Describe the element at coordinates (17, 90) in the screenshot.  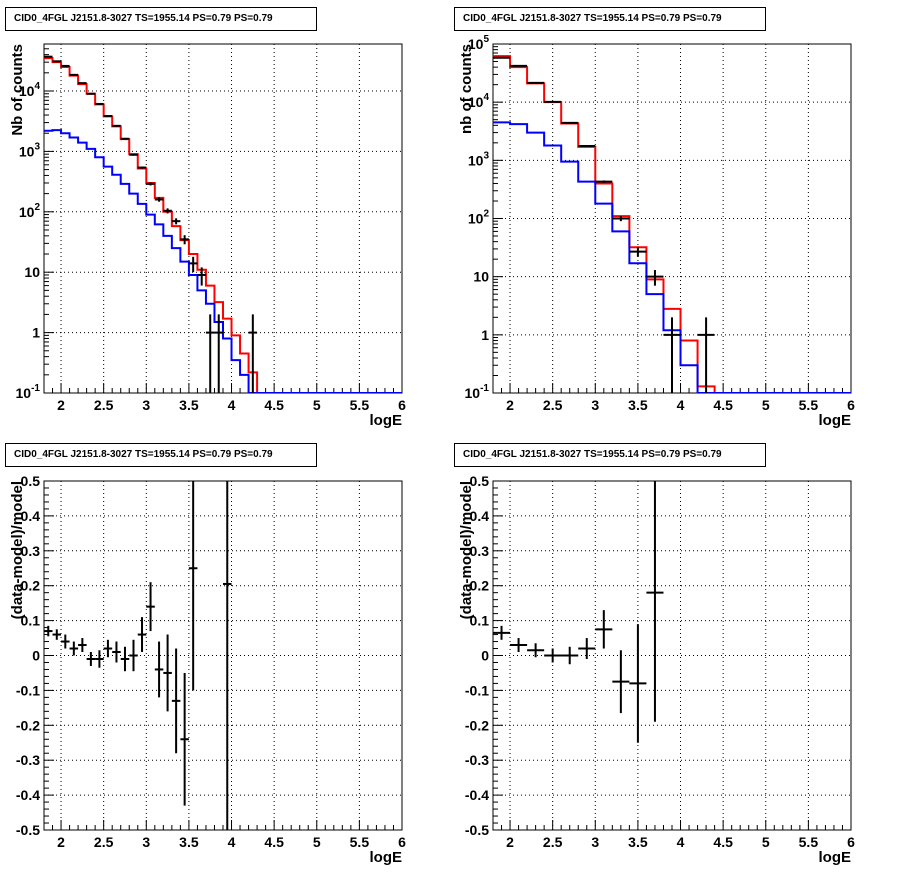
I see `y-axis-title: Nb of counts` at that location.